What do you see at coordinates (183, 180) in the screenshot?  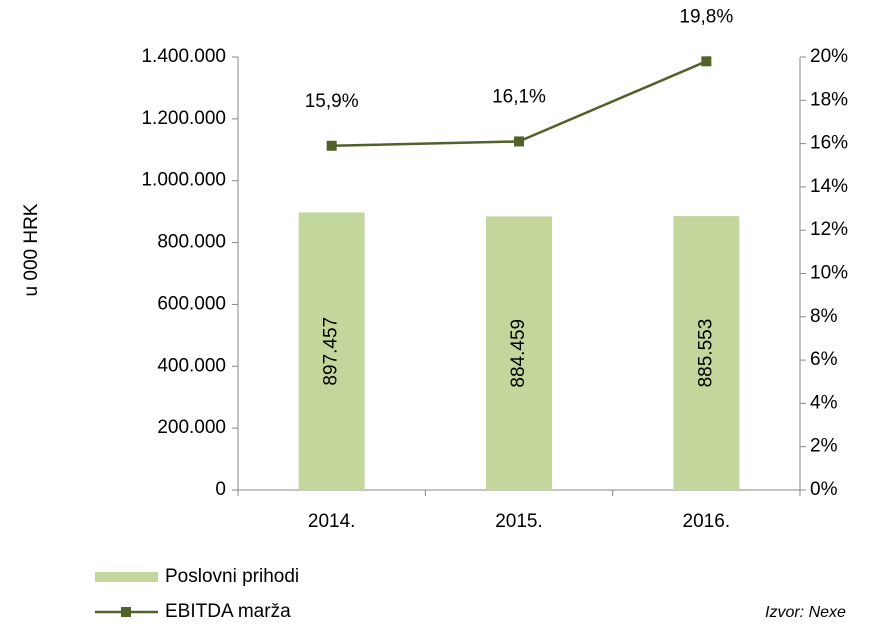 I see `y-tick-label: 1.000.000` at bounding box center [183, 180].